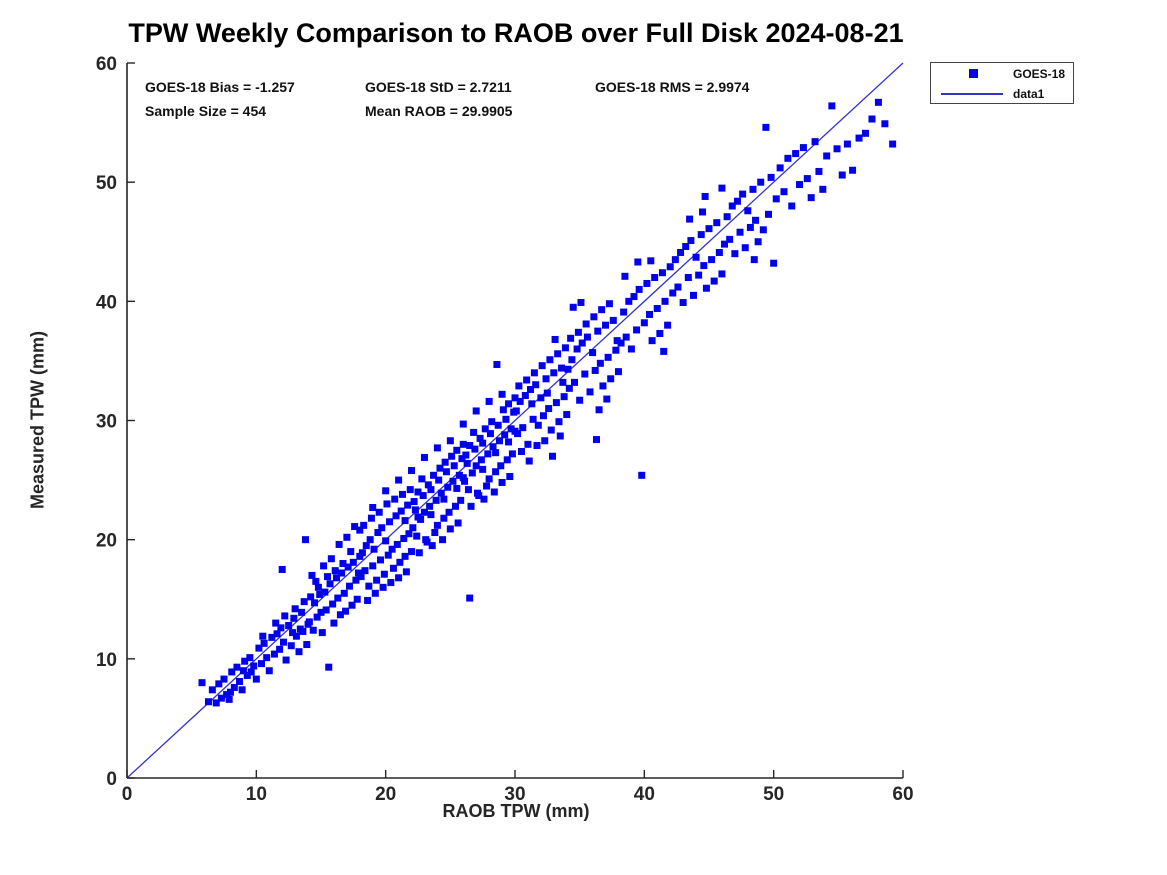 Image resolution: width=1167 pixels, height=875 pixels. Describe the element at coordinates (106, 541) in the screenshot. I see `y-tick-label: 20` at that location.